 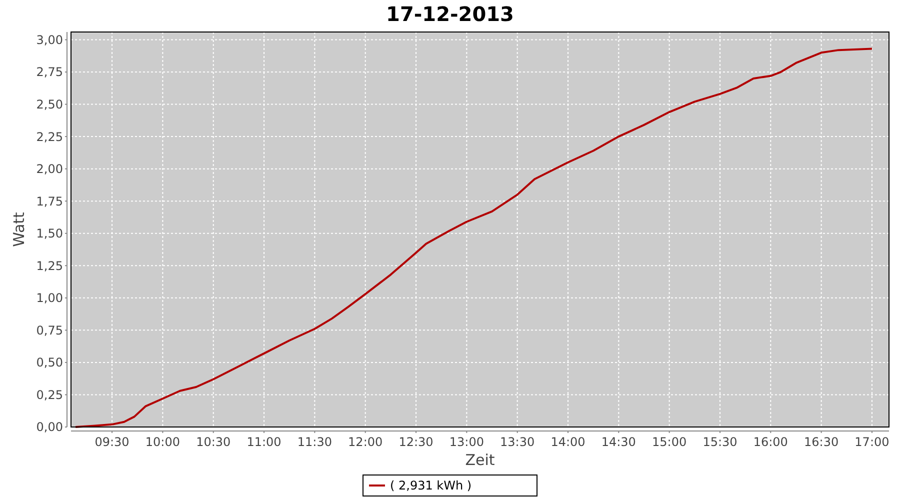 What do you see at coordinates (49, 298) in the screenshot?
I see `y-tick-label: 1,00` at bounding box center [49, 298].